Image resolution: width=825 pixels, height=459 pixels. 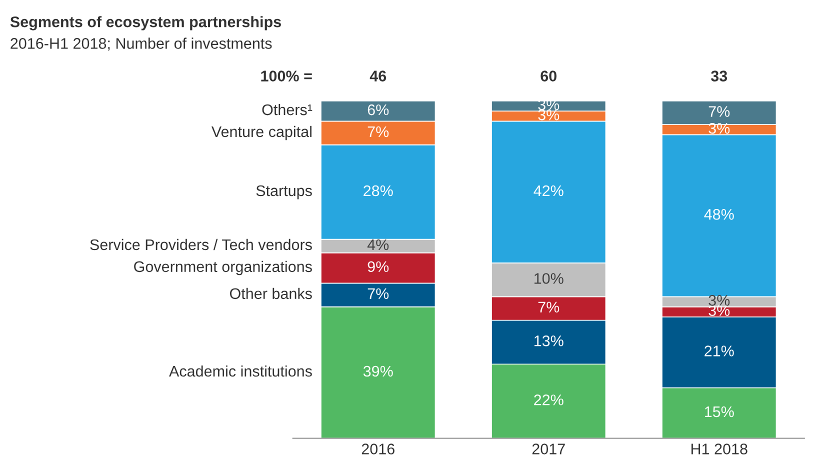 What do you see at coordinates (548, 449) in the screenshot?
I see `x-tick-label: 2017` at bounding box center [548, 449].